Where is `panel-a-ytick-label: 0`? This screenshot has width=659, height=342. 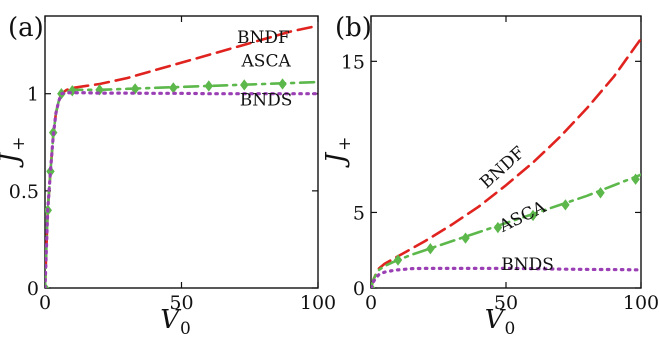
panel-a-ytick-label: 0 is located at coordinates (33, 289).